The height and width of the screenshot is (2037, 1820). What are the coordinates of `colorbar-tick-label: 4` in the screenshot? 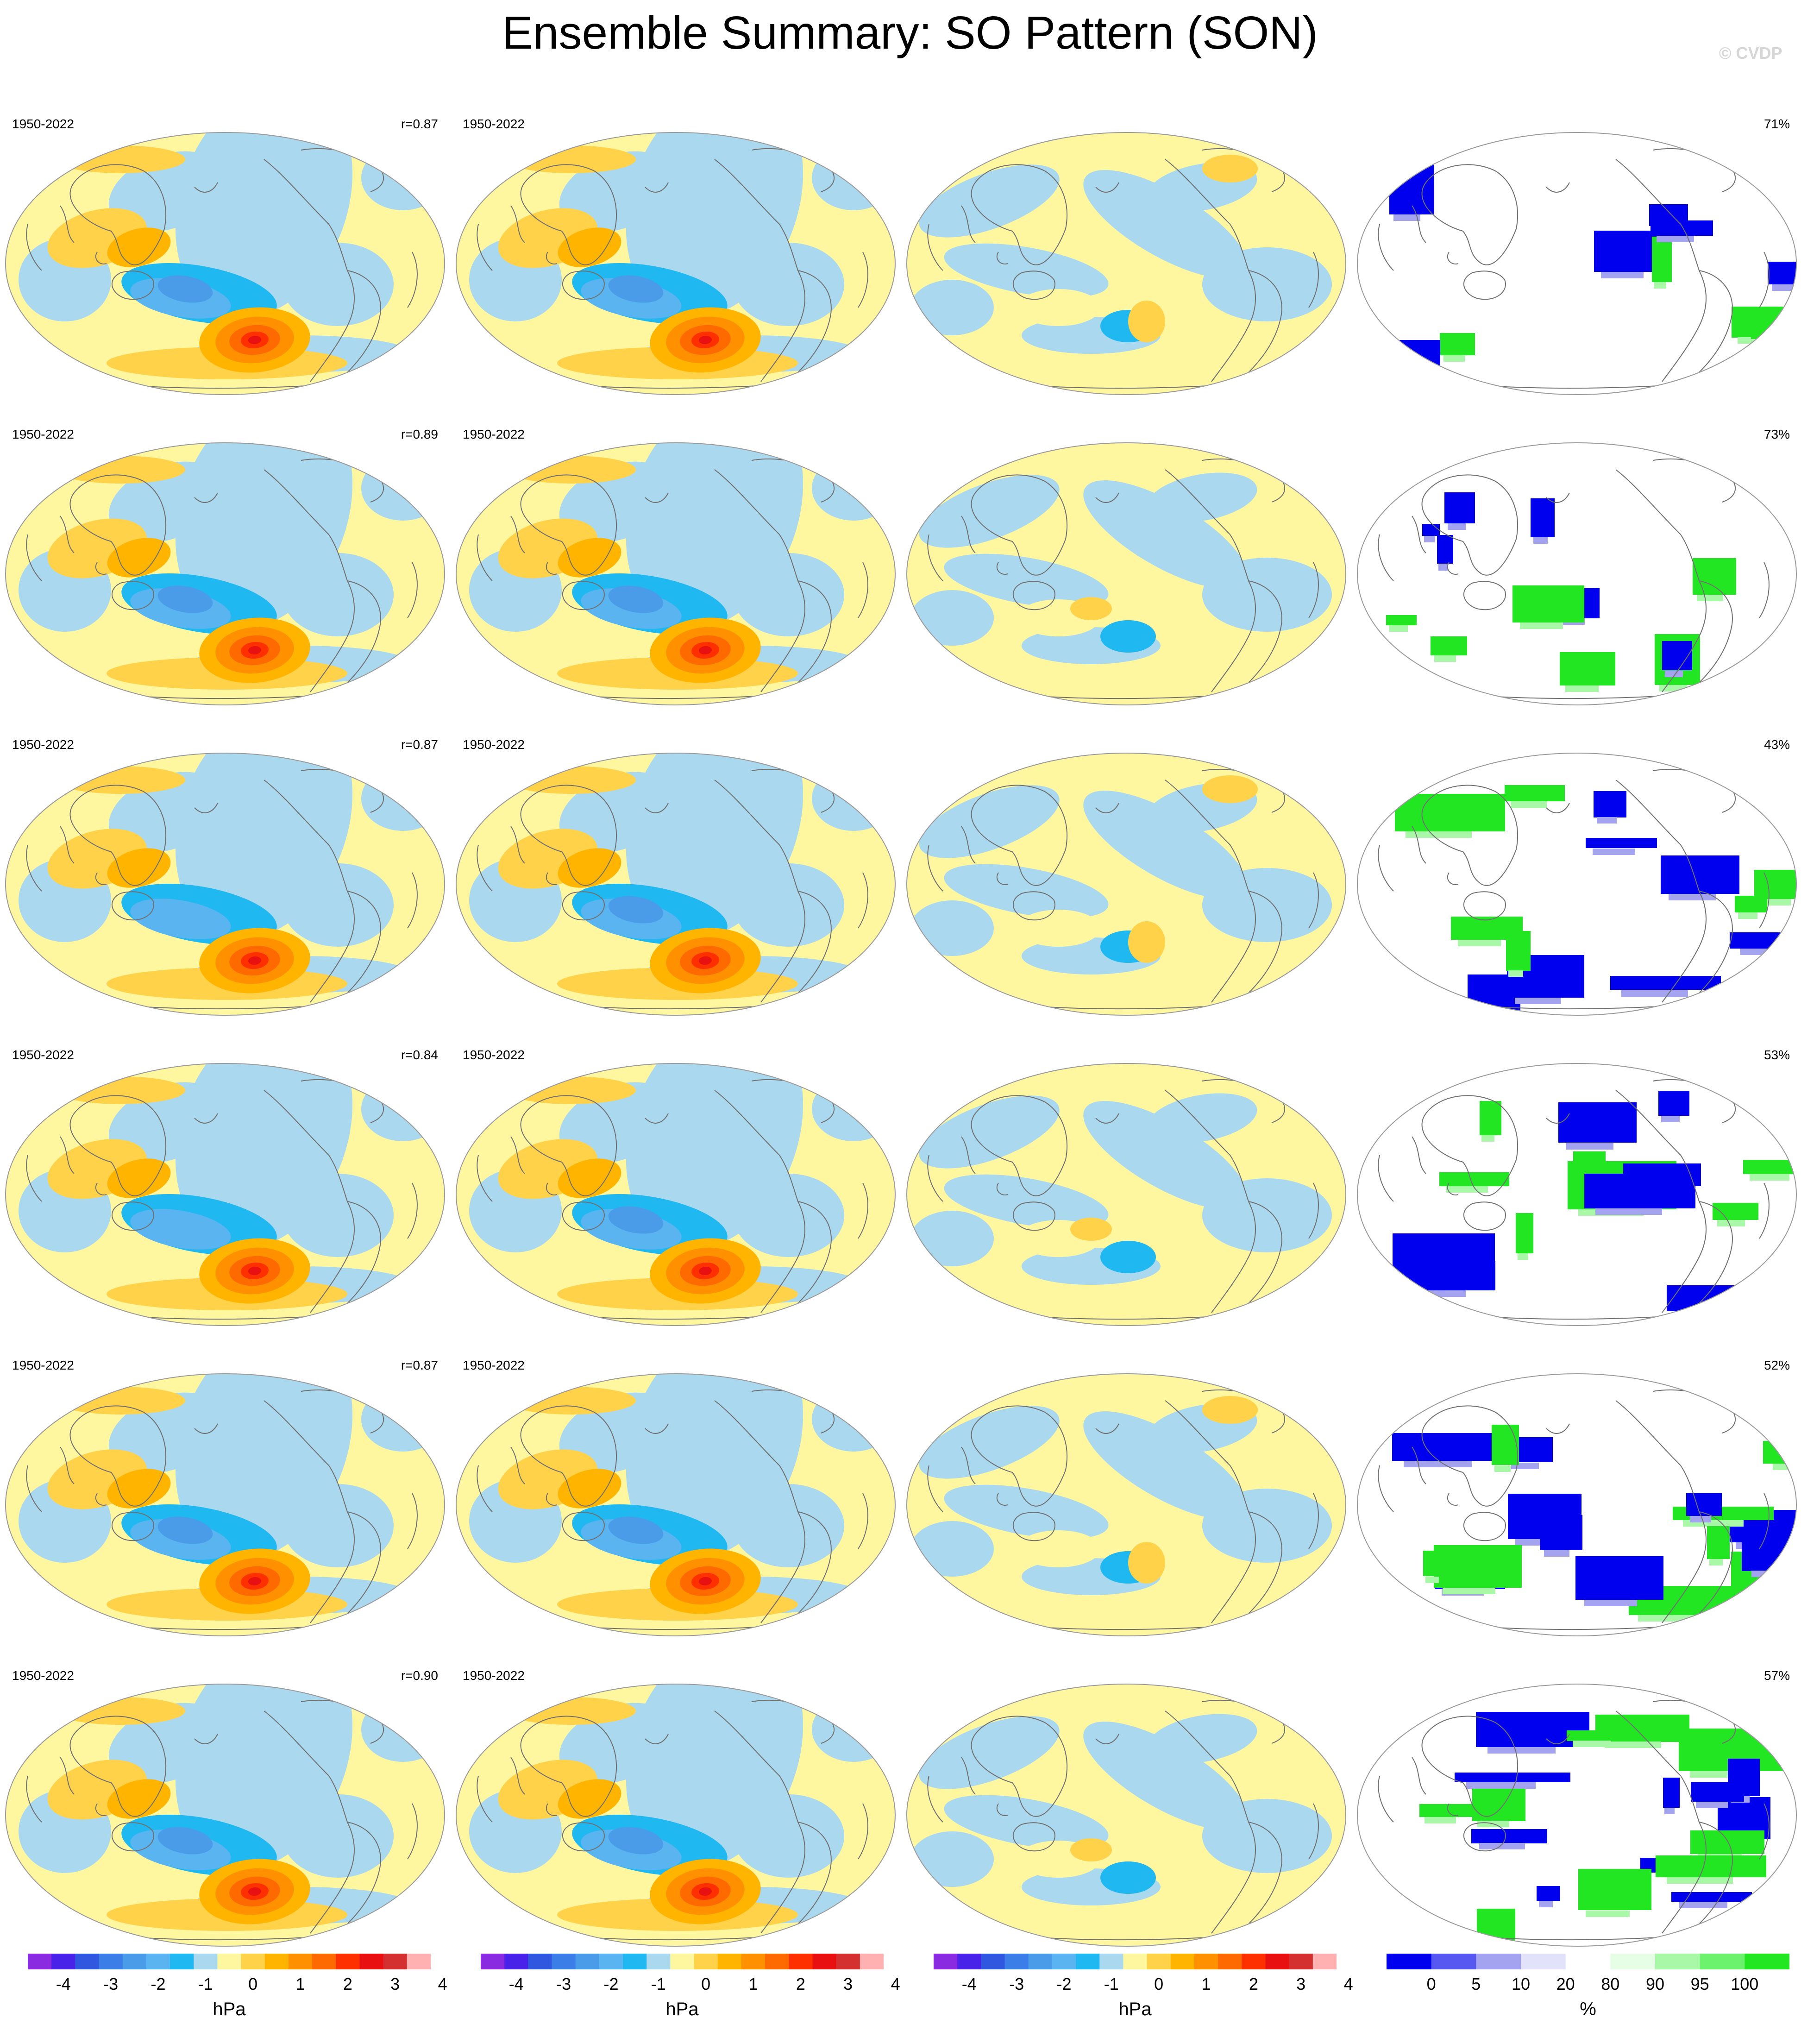 It's located at (1348, 1983).